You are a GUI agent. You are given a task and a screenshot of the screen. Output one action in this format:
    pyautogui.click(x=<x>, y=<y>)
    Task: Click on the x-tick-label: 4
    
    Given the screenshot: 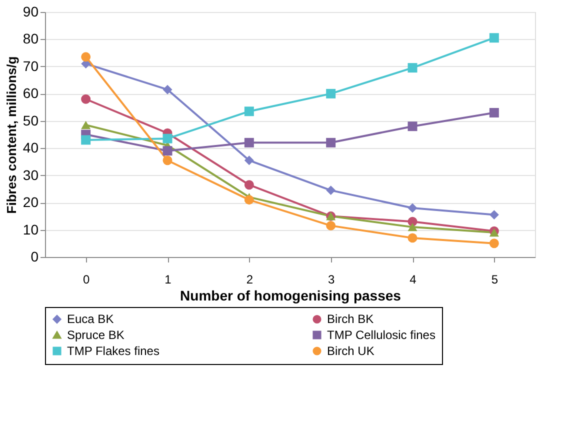 What is the action you would take?
    pyautogui.click(x=413, y=279)
    